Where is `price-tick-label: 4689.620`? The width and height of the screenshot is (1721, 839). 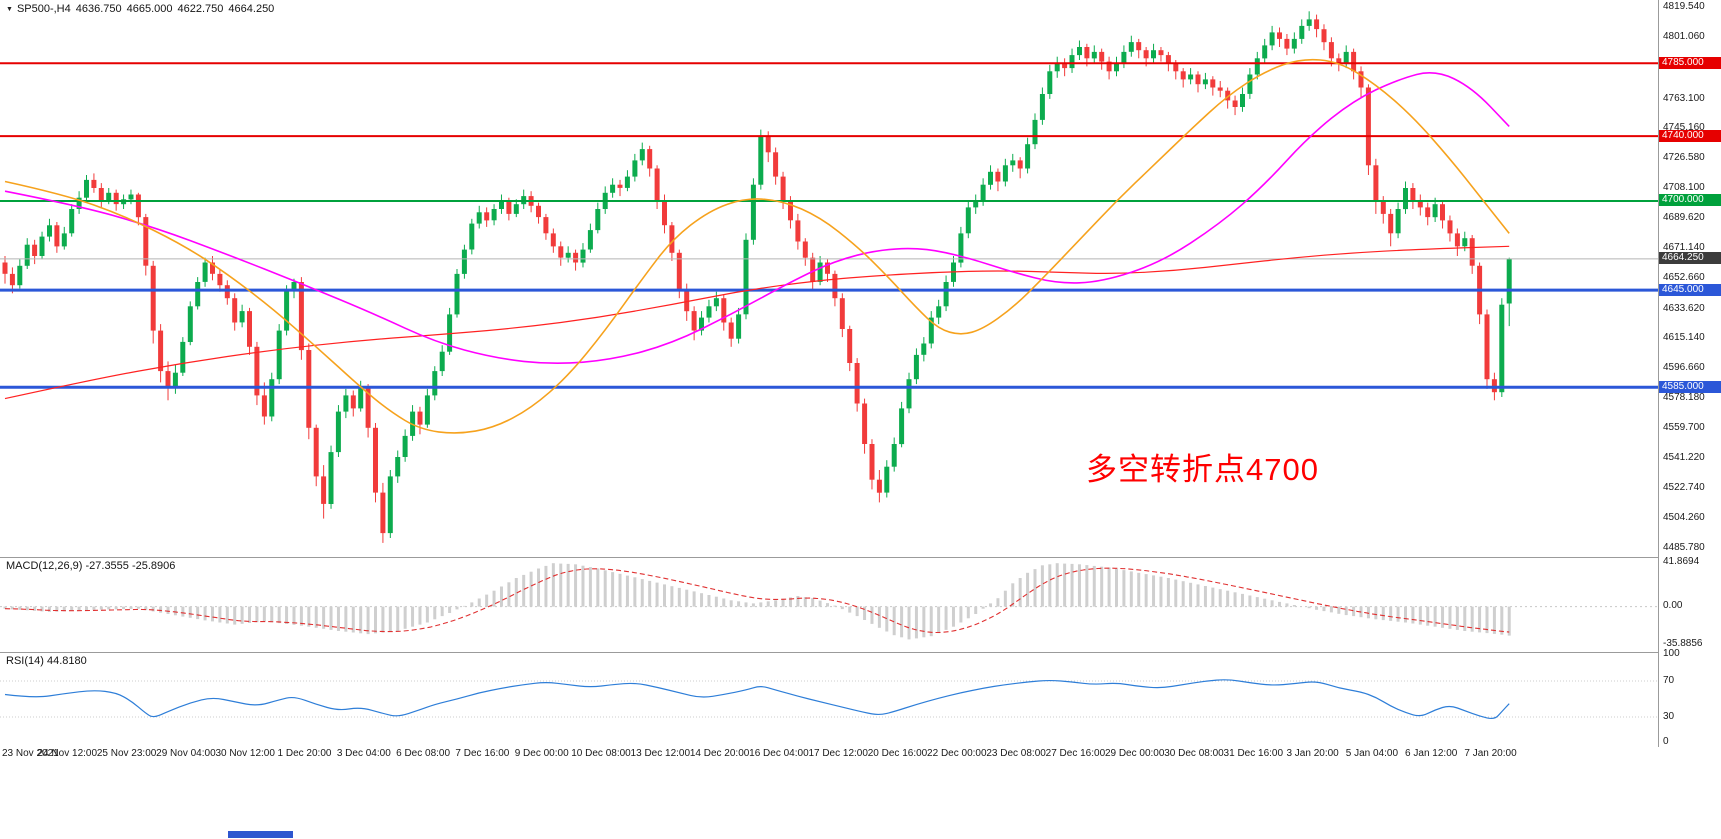
price-tick-label: 4689.620 is located at coordinates (1684, 217).